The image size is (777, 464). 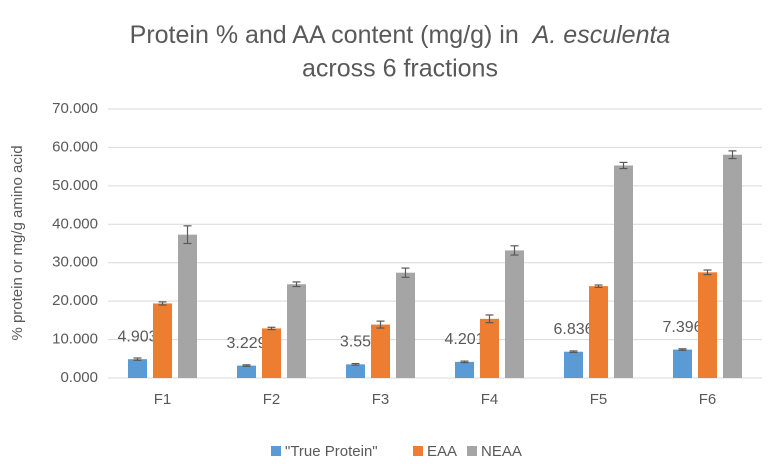 I want to click on y-tick-label: 0.000, so click(x=79, y=377).